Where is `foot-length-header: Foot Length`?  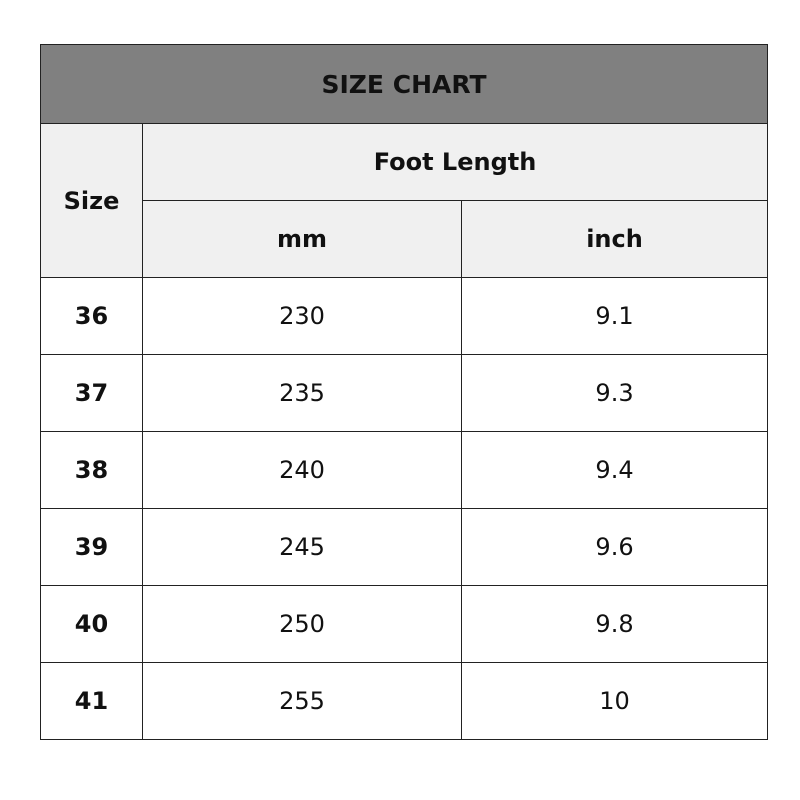 foot-length-header: Foot Length is located at coordinates (455, 162).